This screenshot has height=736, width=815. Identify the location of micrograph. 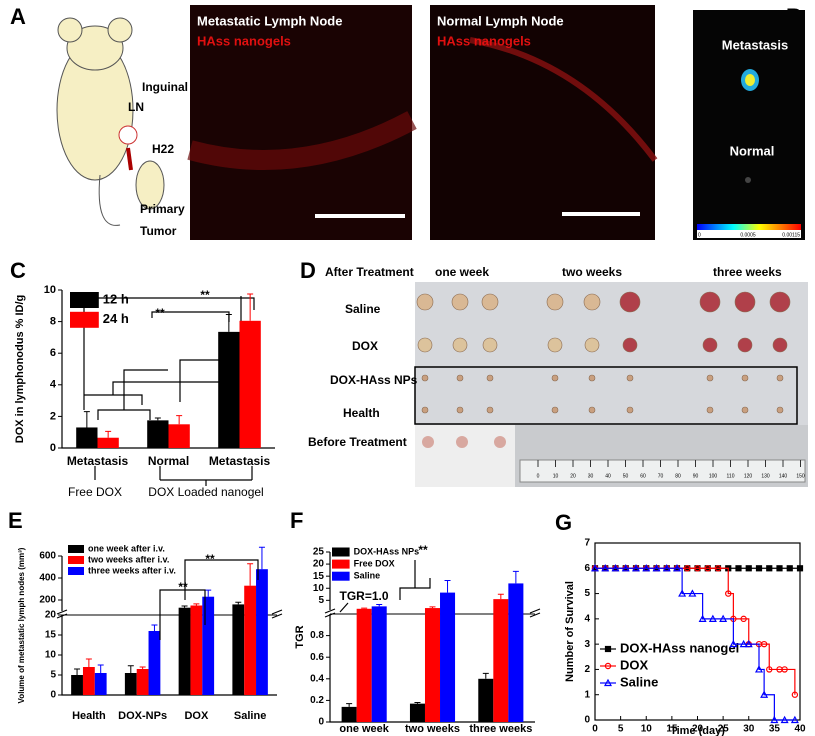
(542, 122).